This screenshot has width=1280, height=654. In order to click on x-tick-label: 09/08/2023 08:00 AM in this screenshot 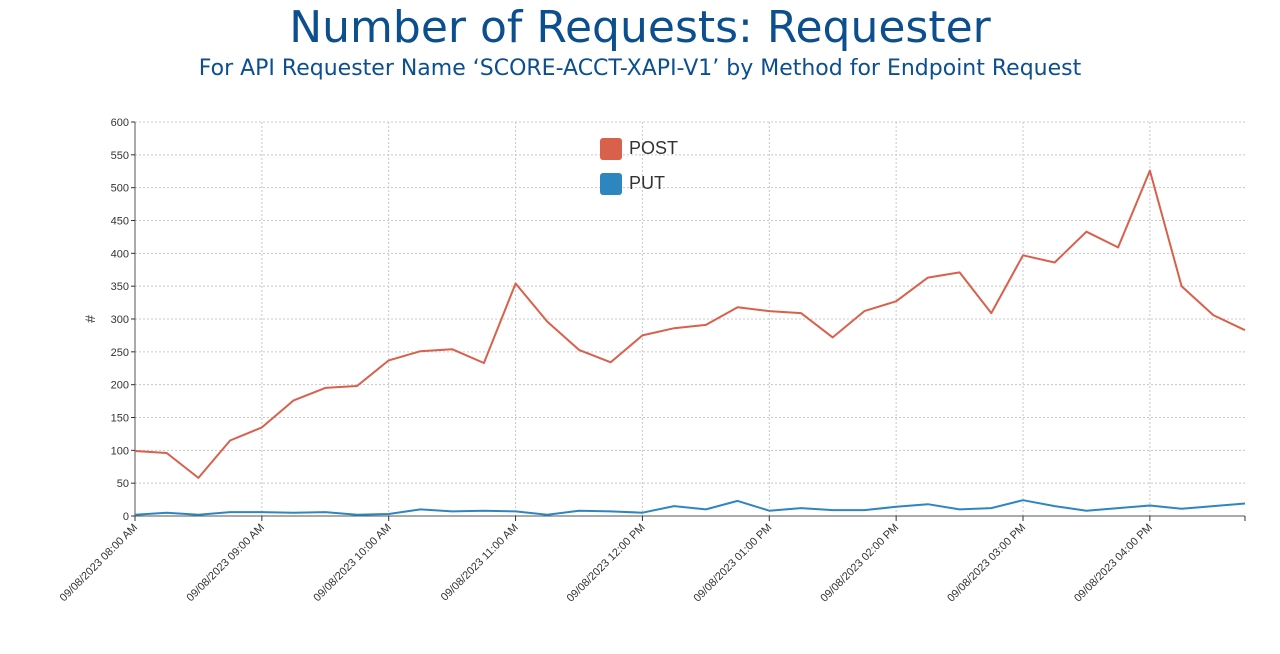, I will do `click(99, 563)`.